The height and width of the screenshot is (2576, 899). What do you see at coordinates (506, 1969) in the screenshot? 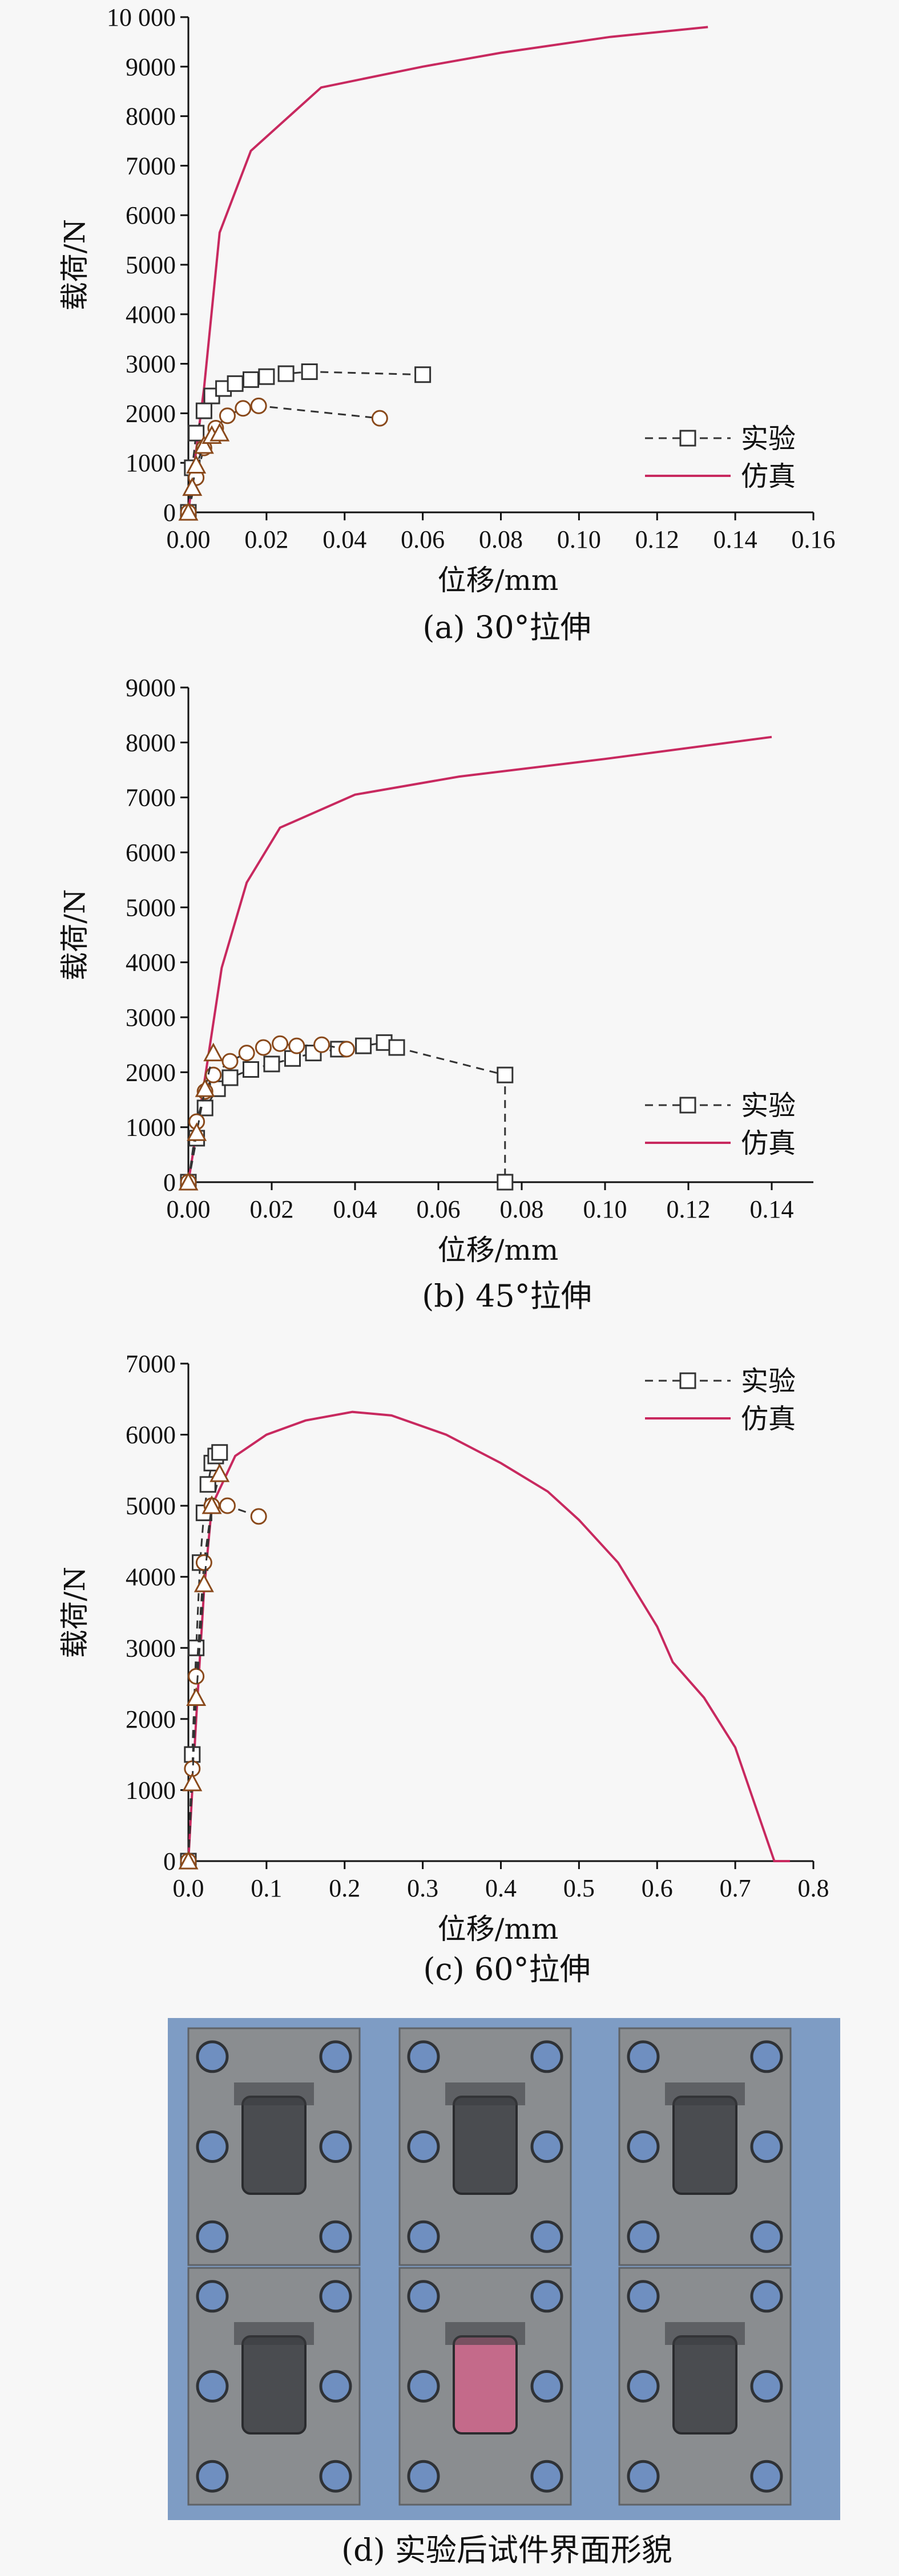
I see `chart-caption: (c) 60°拉伸` at bounding box center [506, 1969].